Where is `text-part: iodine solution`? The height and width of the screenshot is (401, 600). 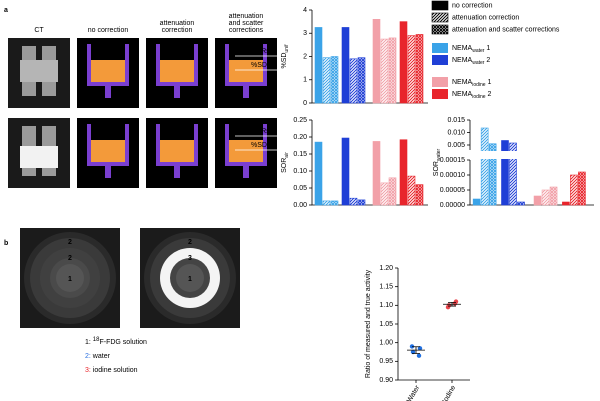
text-part: iodine solution is located at coordinates (115, 370).